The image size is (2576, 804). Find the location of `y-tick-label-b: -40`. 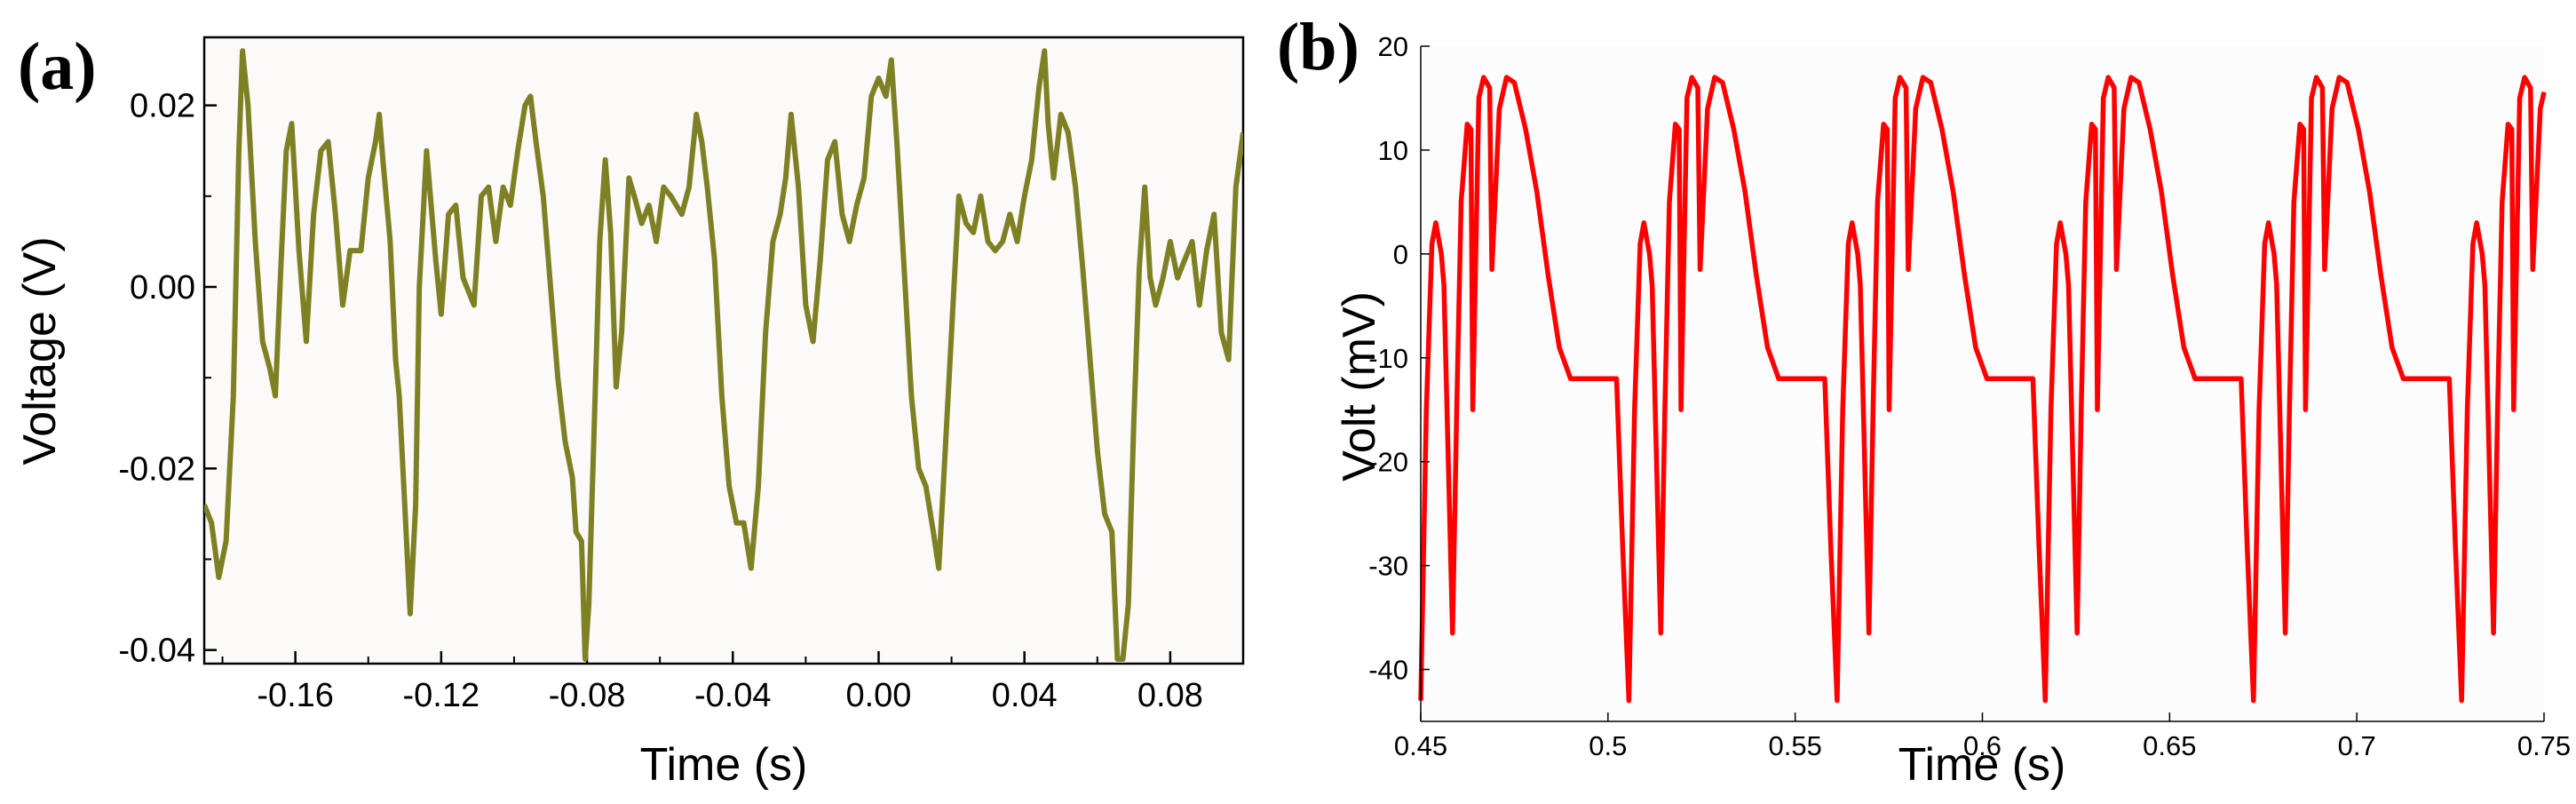

y-tick-label-b: -40 is located at coordinates (1388, 670).